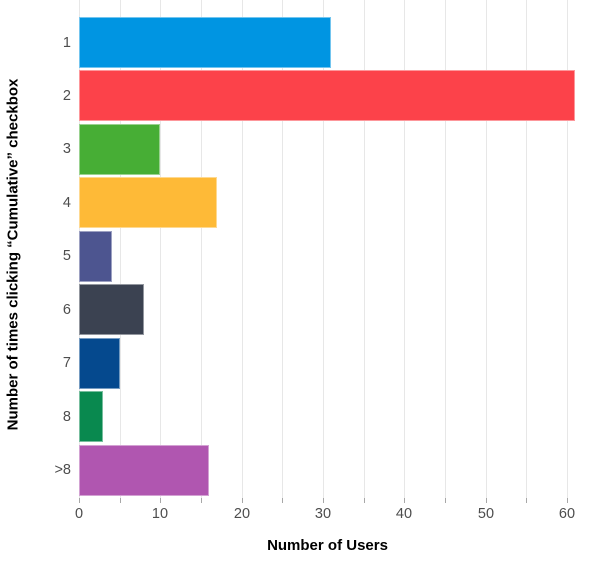 This screenshot has width=600, height=565. I want to click on y-tick-label: 7, so click(66, 363).